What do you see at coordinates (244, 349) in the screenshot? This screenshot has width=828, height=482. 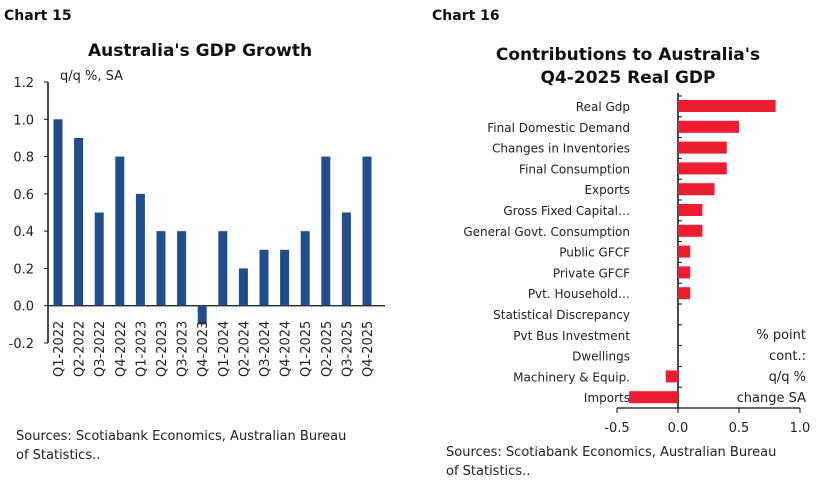 I see `x-tick-label: Q2-2024` at bounding box center [244, 349].